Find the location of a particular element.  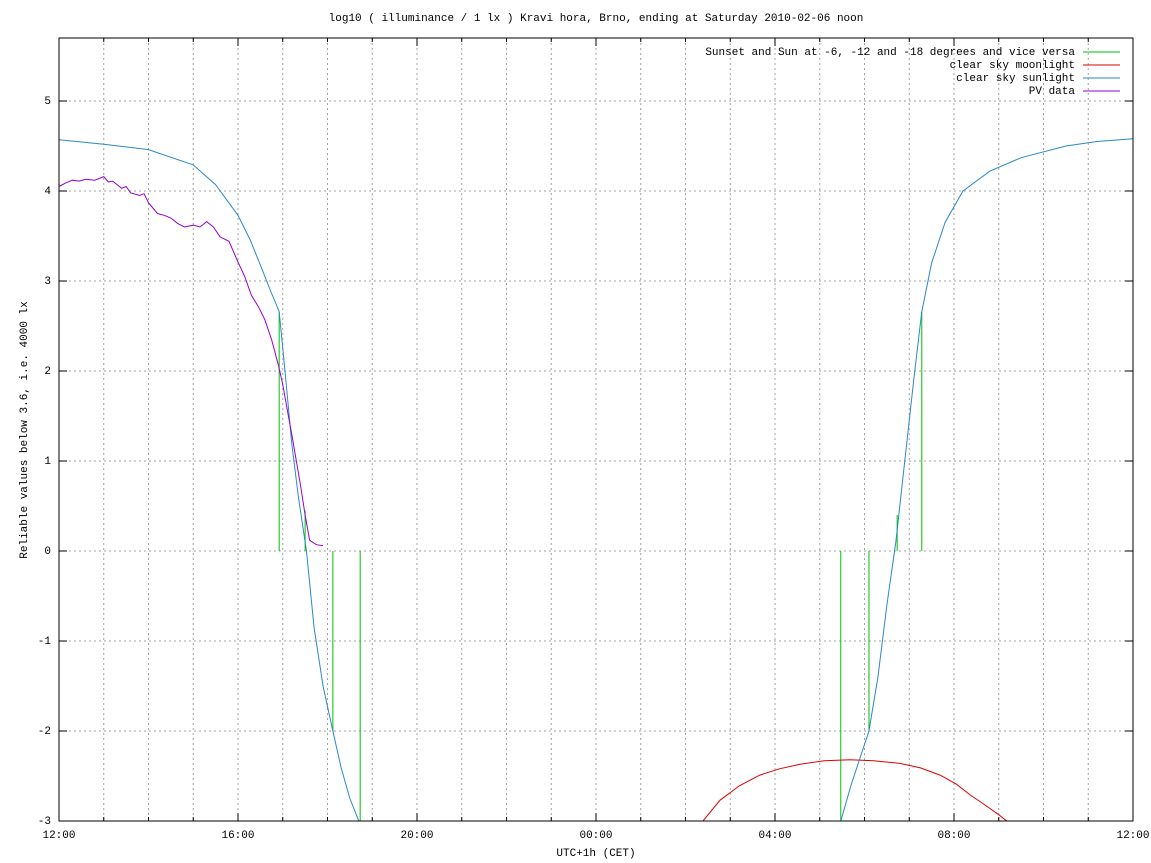

x-axis-label: UTC+1h (CET) is located at coordinates (595, 854).